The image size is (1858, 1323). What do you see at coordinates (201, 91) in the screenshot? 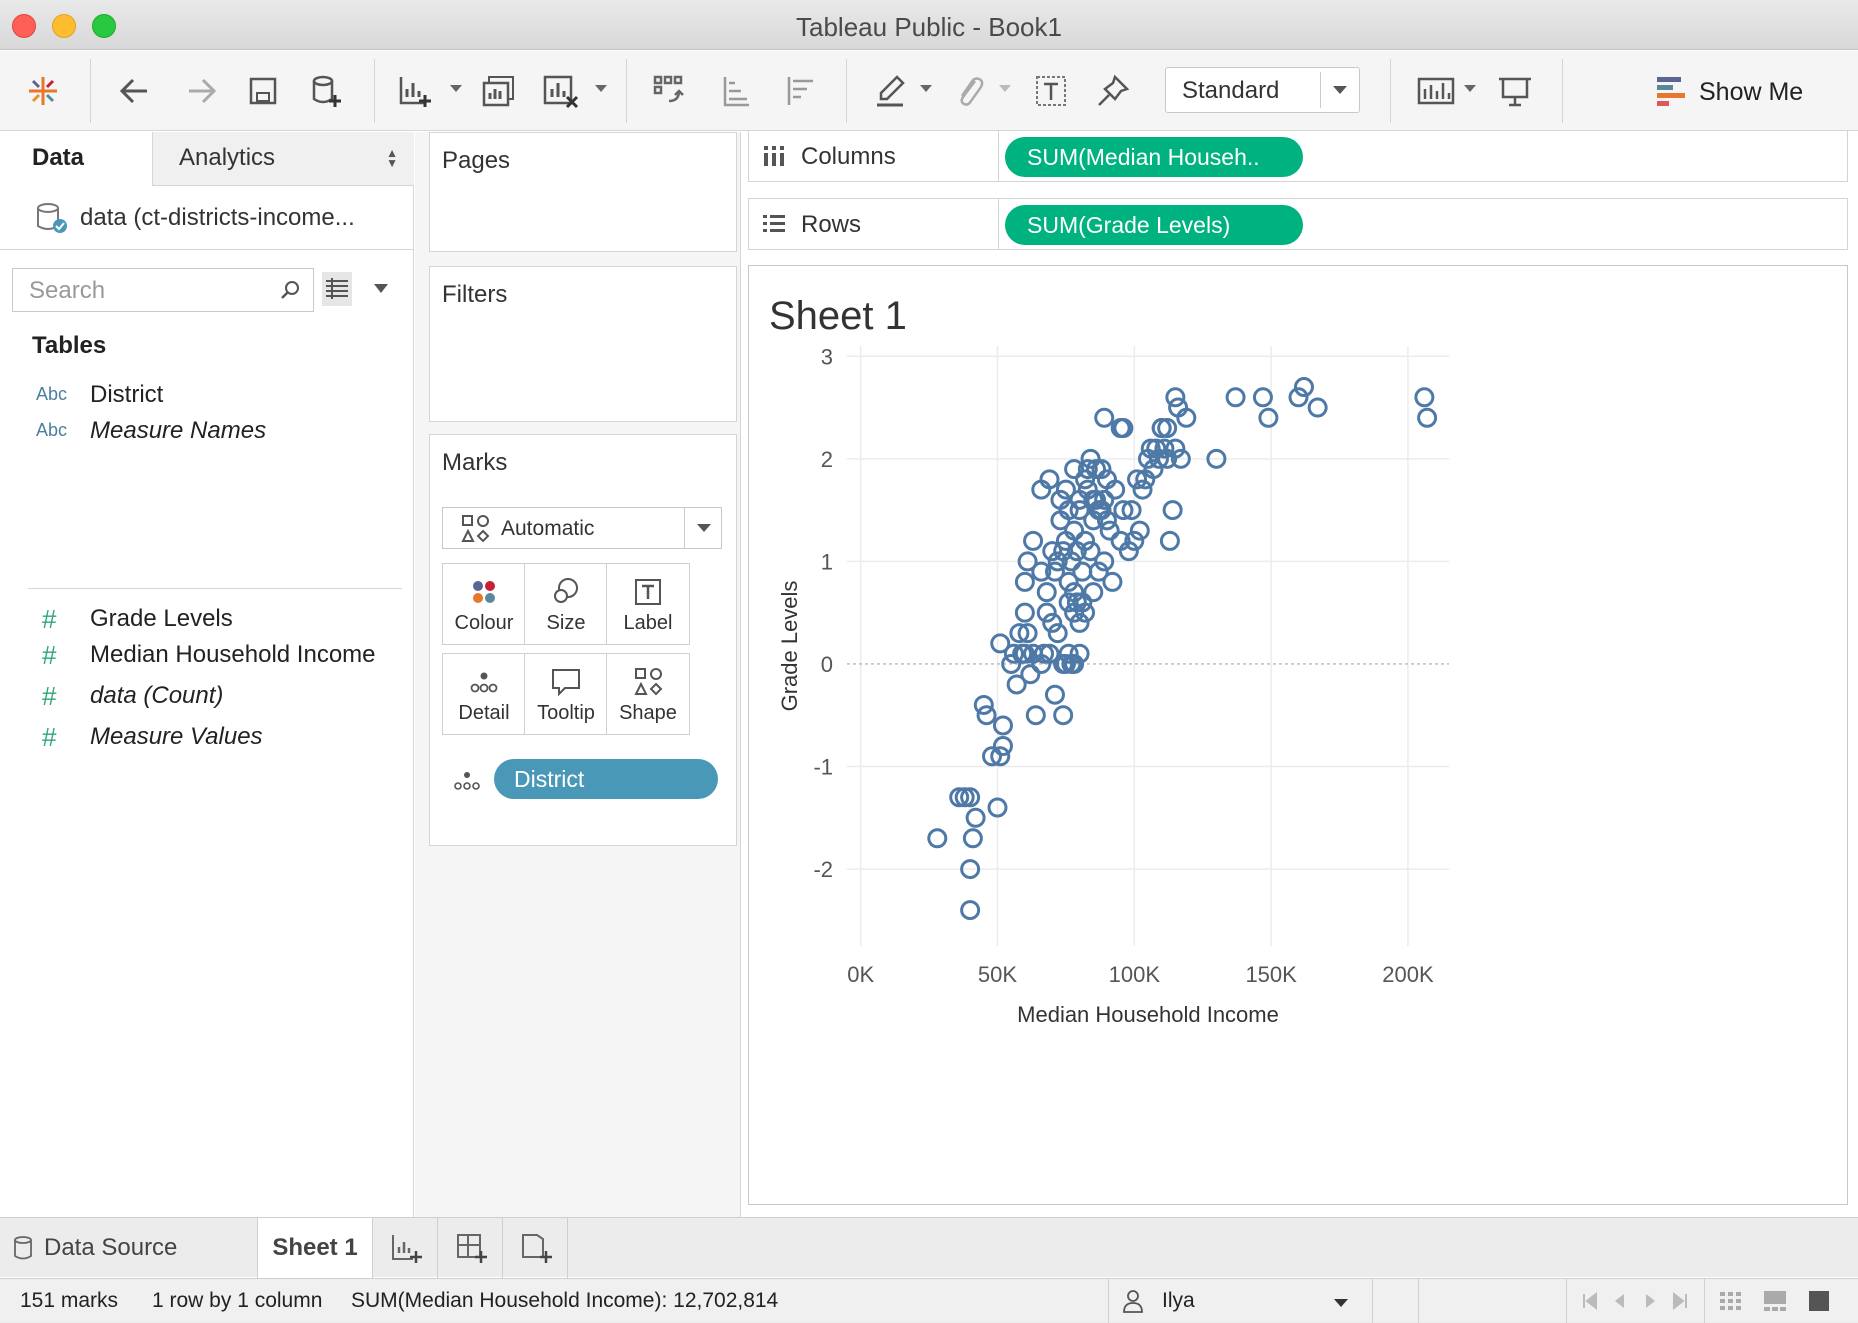
I see `redo-arrow-icon` at bounding box center [201, 91].